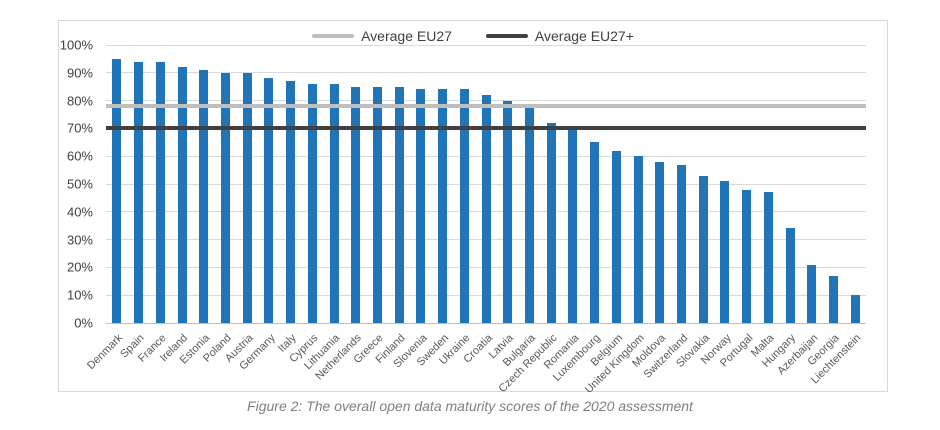 This screenshot has height=430, width=940. I want to click on legend-label-eu27plus: Average EU27+, so click(584, 36).